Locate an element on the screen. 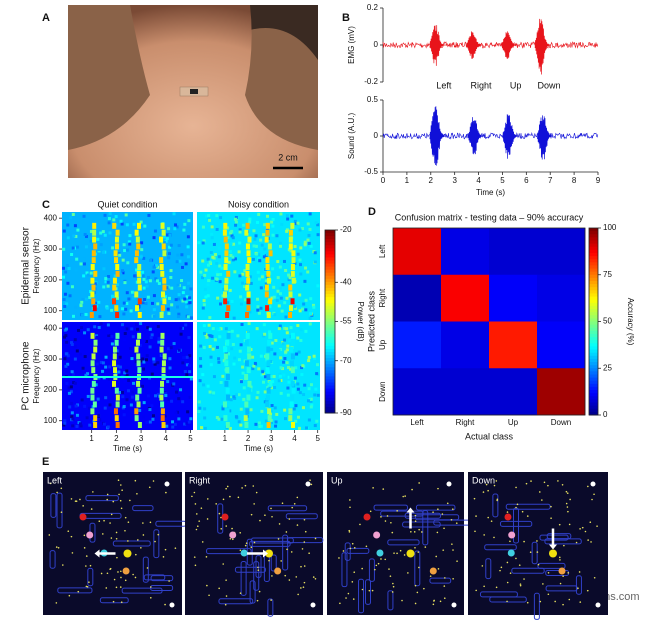  game-bg is located at coordinates (395, 543).